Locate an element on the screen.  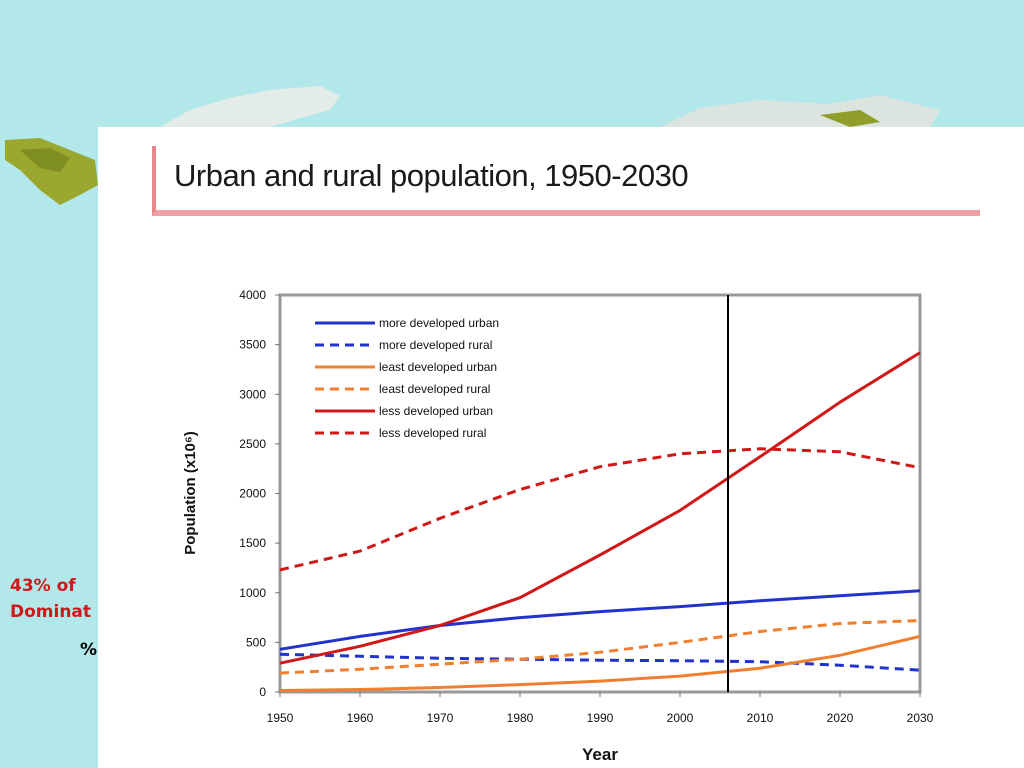
x-axis-label: Year is located at coordinates (600, 754).